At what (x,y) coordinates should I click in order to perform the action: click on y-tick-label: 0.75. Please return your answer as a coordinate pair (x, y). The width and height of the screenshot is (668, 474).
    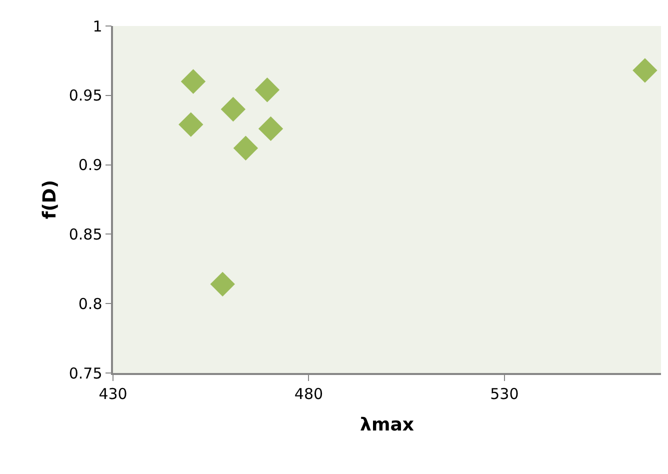
    Looking at the image, I should click on (85, 373).